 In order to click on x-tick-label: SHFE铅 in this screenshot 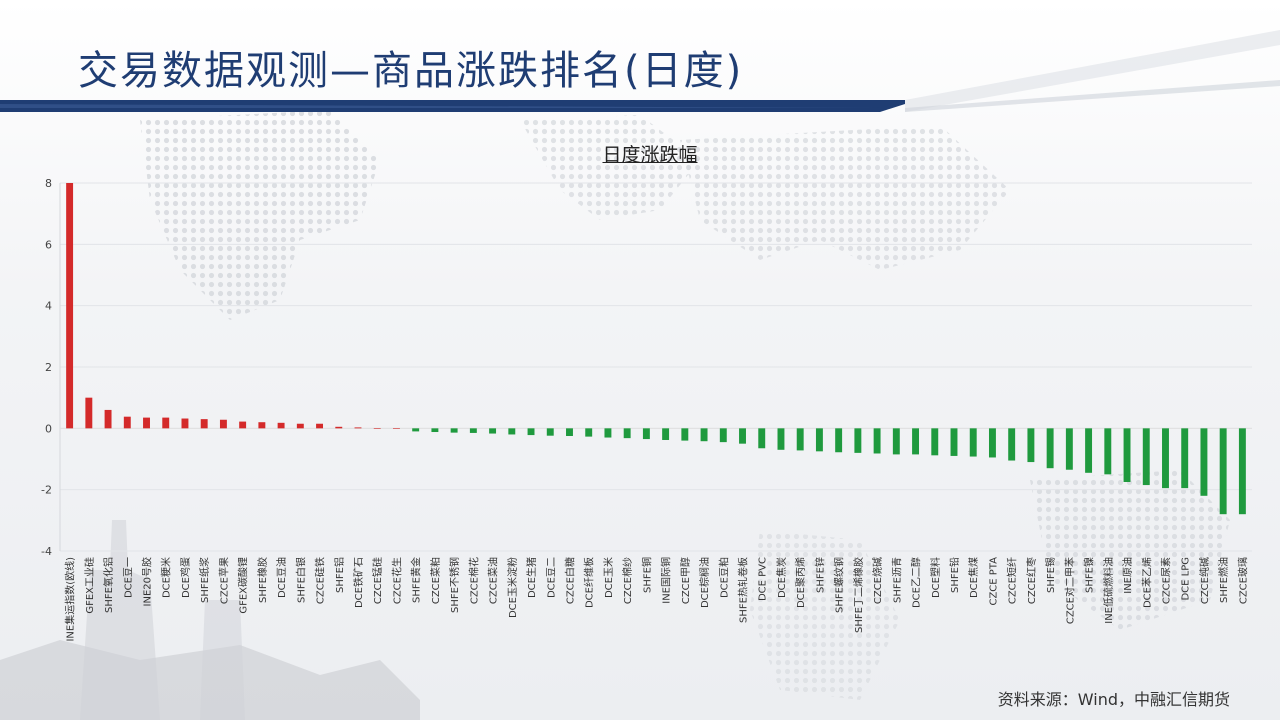, I will do `click(954, 575)`.